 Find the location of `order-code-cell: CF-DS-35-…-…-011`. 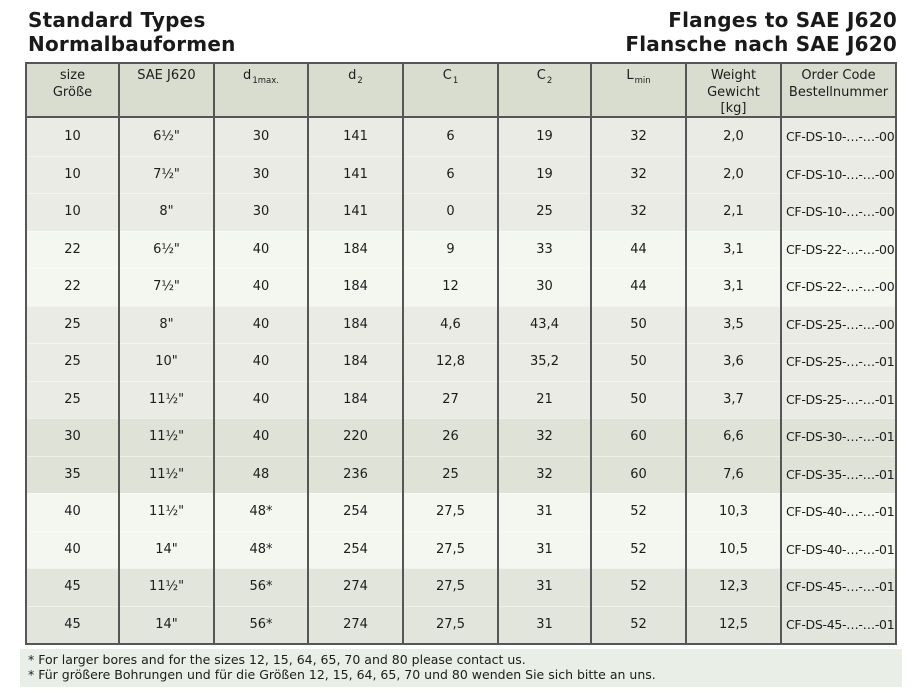

order-code-cell: CF-DS-35-…-…-011 is located at coordinates (840, 474).